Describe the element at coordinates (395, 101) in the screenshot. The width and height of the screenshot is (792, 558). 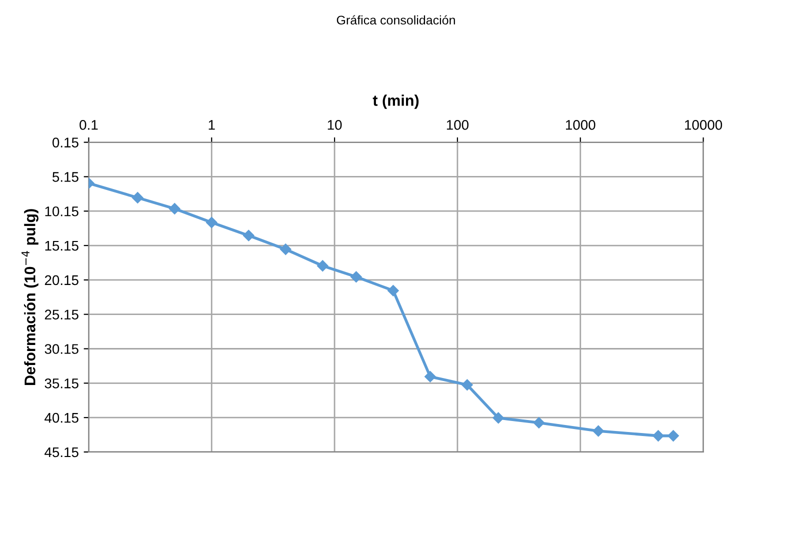
I see `x-axis-title: t (min)` at that location.